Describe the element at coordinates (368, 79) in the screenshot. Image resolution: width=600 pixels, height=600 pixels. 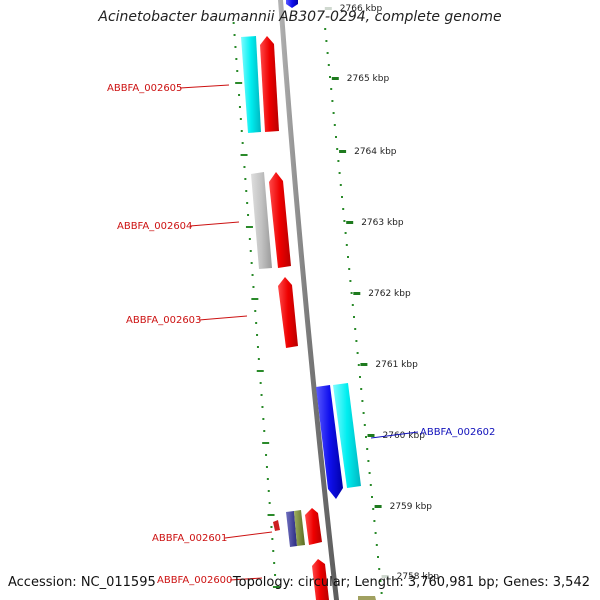
I see `tick-label: 2765 kbp` at that location.